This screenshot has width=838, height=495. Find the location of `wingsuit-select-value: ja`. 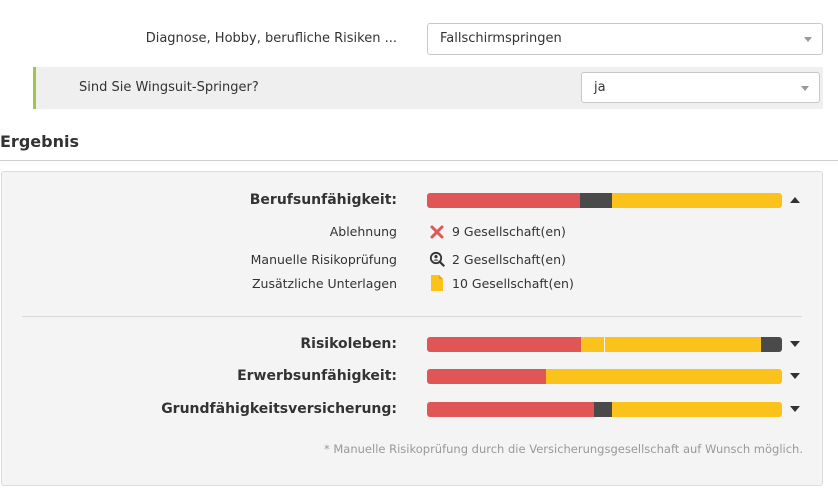

wingsuit-select-value: ja is located at coordinates (600, 87).